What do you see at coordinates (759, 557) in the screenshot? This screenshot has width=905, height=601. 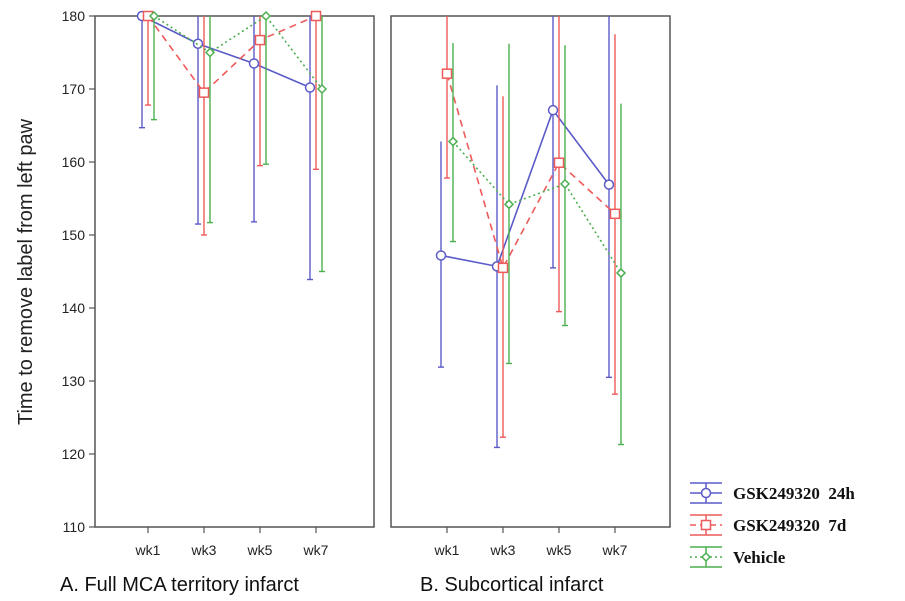 I see `legend-label-vehicle: Vehicle` at bounding box center [759, 557].